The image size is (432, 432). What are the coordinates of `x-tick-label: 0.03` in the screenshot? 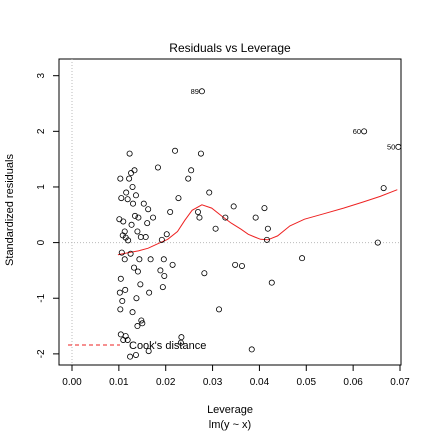 It's located at (213, 382).